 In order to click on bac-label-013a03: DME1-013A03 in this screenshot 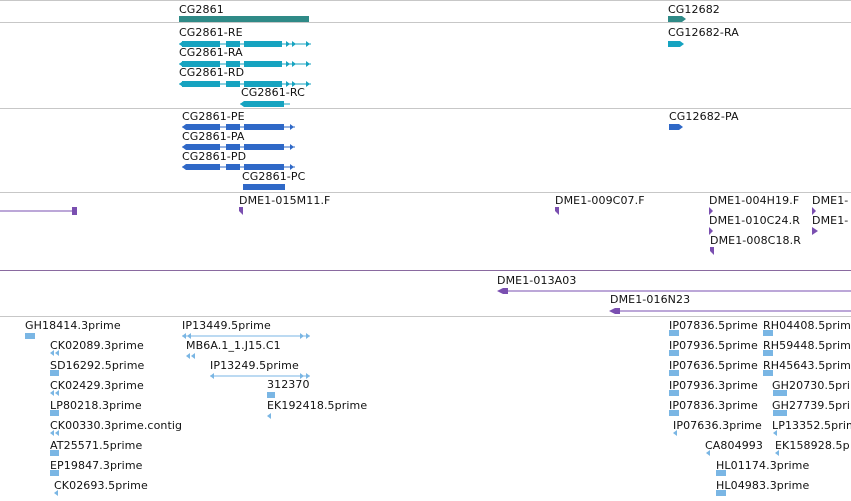, I will do `click(537, 280)`.